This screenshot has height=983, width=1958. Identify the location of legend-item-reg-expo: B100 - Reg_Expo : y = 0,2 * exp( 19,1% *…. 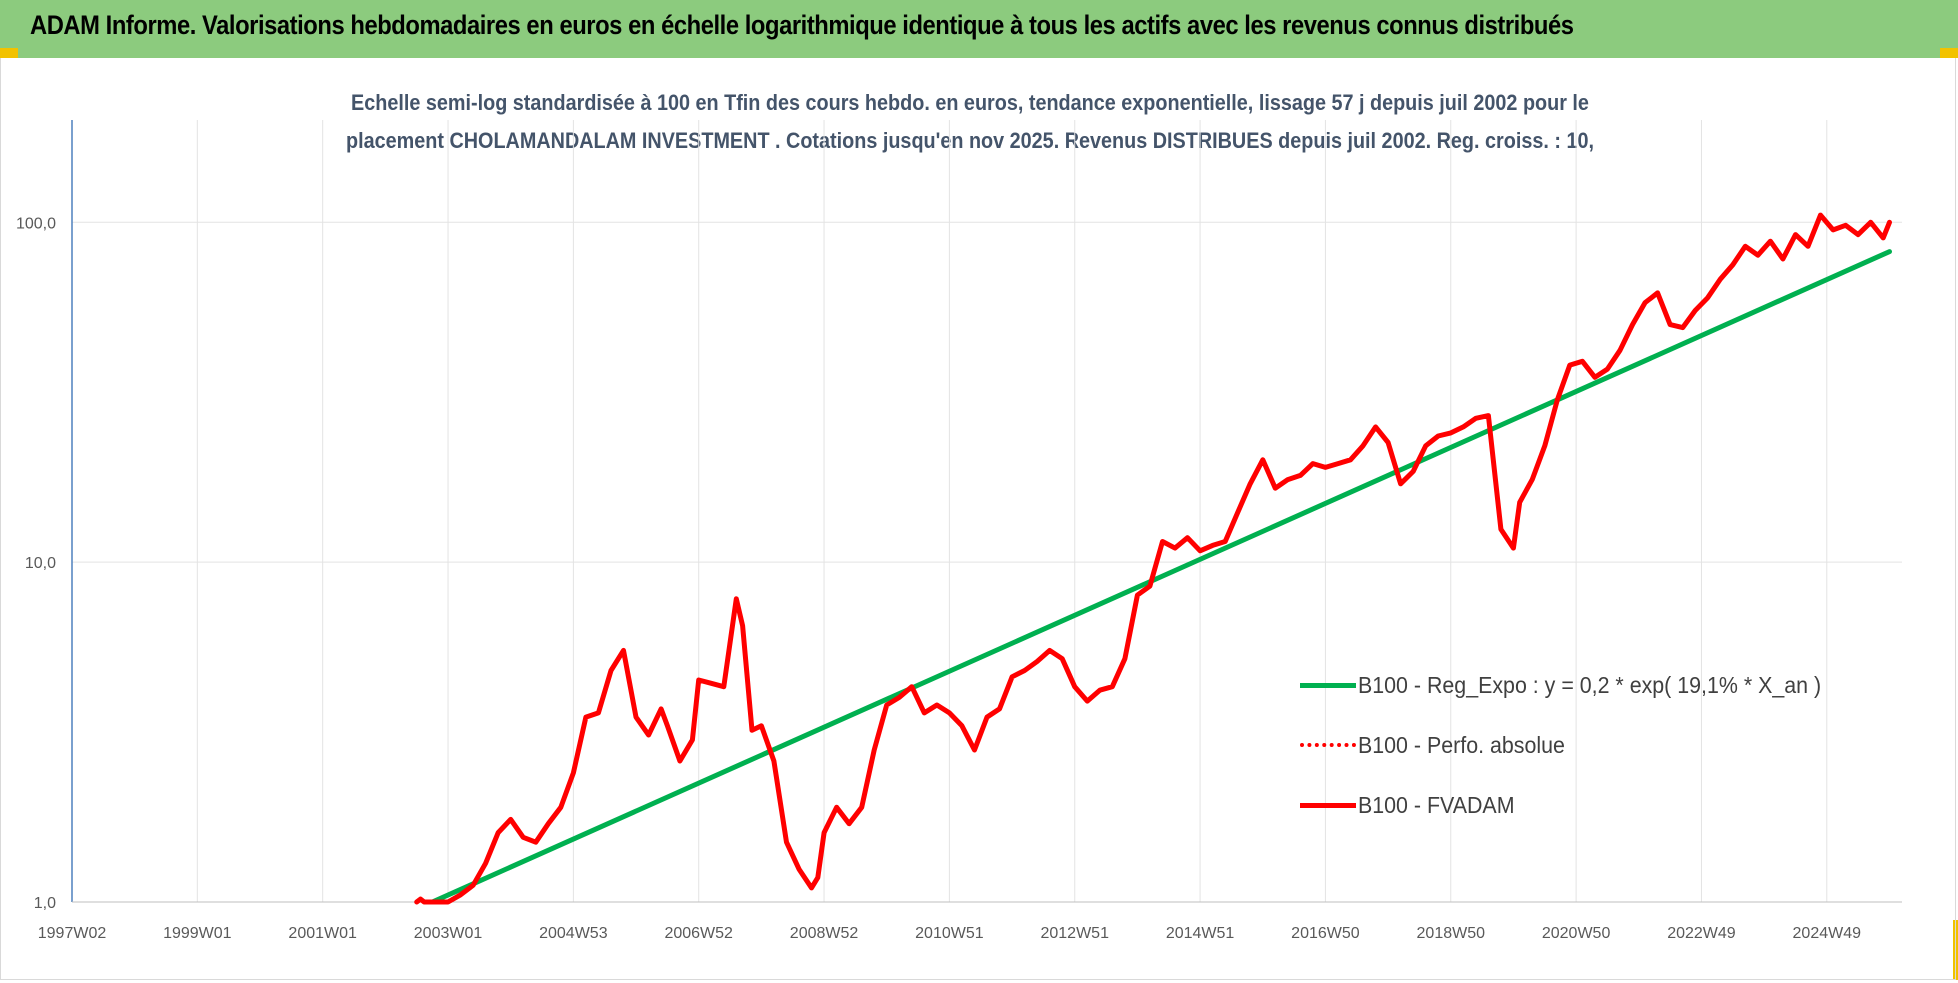
(1600, 685).